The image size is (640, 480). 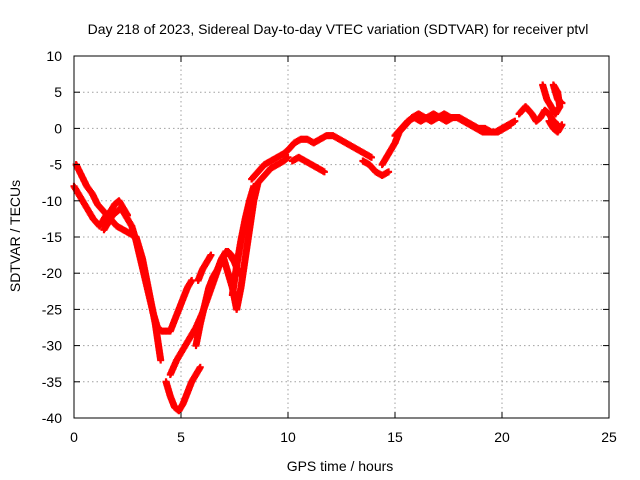 What do you see at coordinates (52, 382) in the screenshot?
I see `y-tick-label: -35` at bounding box center [52, 382].